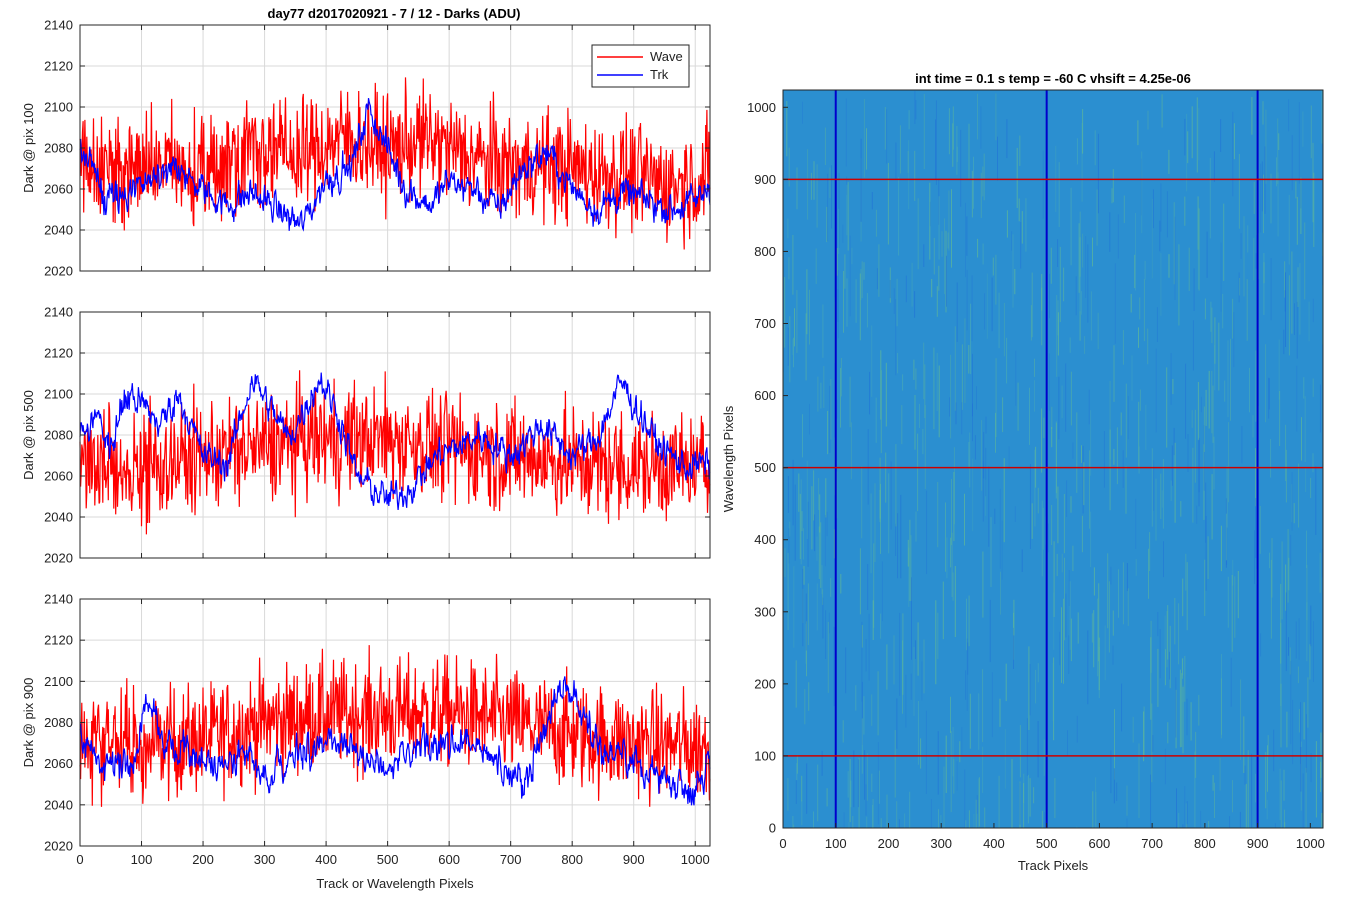 This screenshot has height=900, width=1350. Describe the element at coordinates (765, 611) in the screenshot. I see `y-tick-label: 300` at that location.